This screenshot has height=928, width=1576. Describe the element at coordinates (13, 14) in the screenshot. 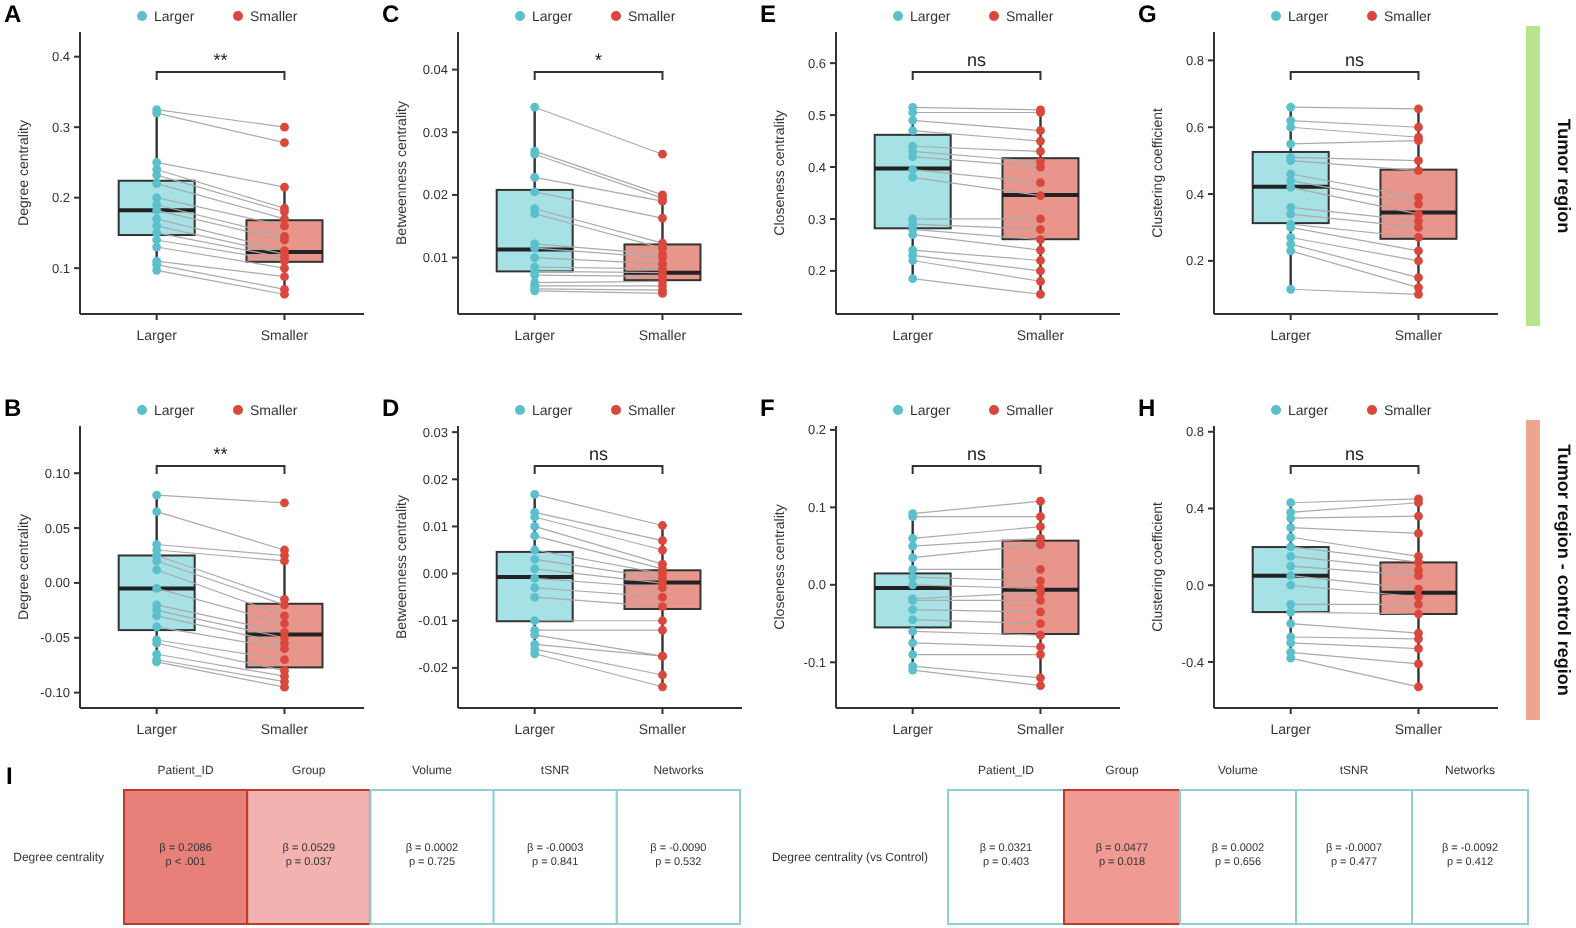

I see `chart-title: A` at that location.